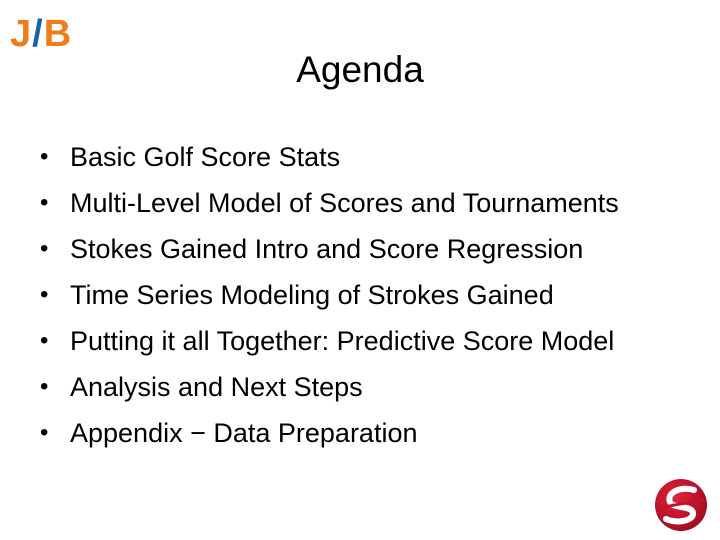 The height and width of the screenshot is (540, 720). Describe the element at coordinates (216, 387) in the screenshot. I see `agenda-item-text: Analysis and Next Steps` at that location.